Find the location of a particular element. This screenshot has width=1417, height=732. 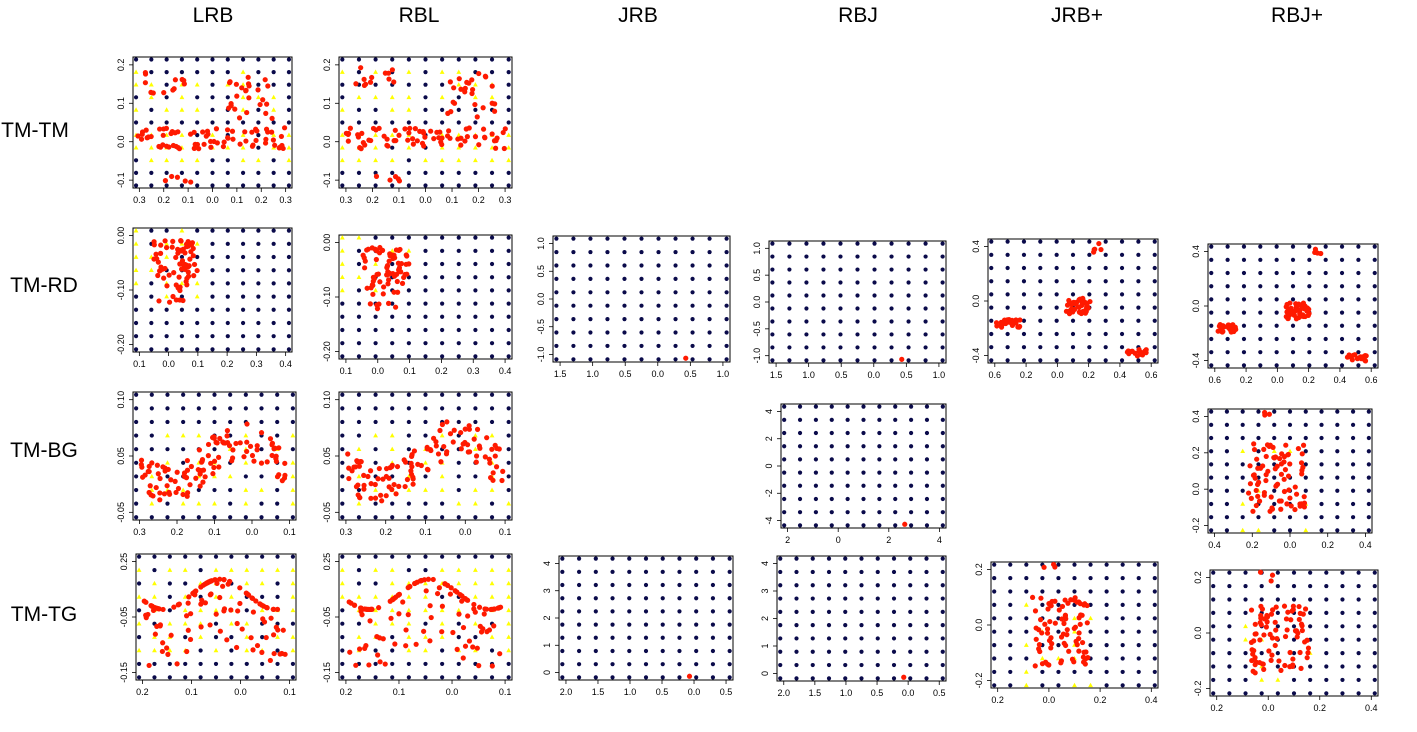

scatter-panel-tm-rd-lrb: 0.1 0.0 0.1 0.2 0.3 0.40.00-0.10-0.20 is located at coordinates (204, 298).